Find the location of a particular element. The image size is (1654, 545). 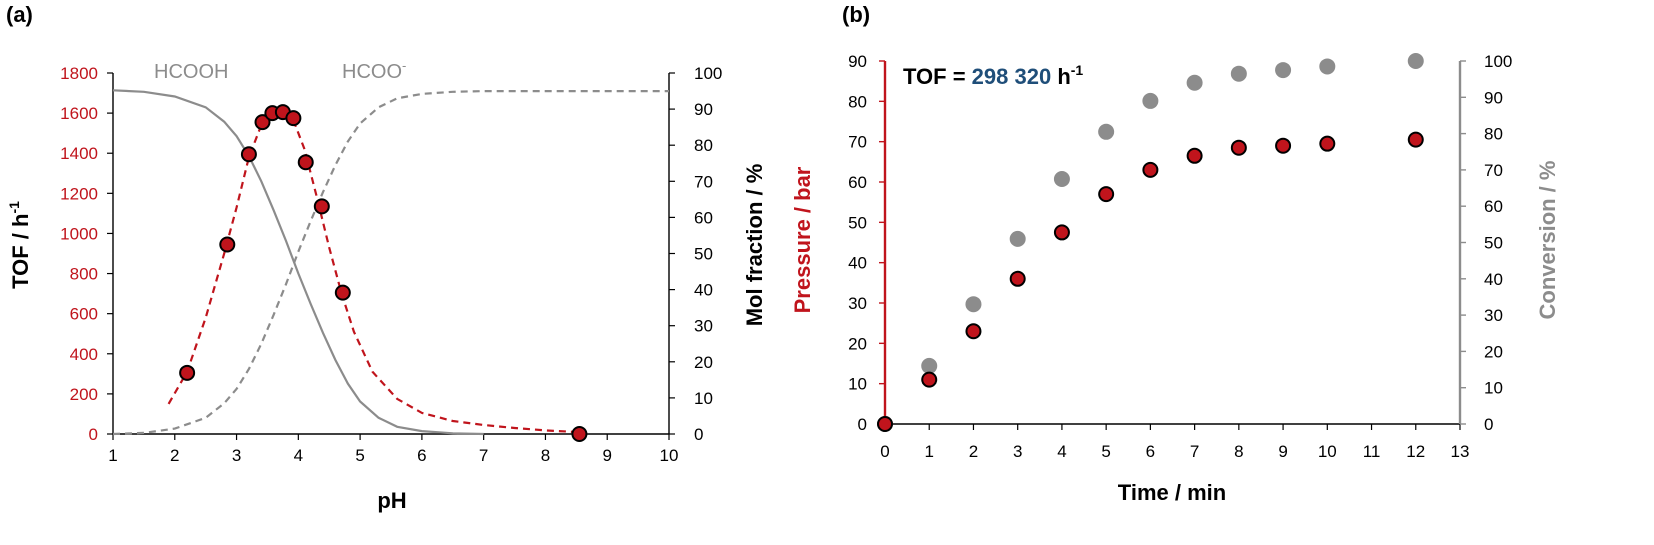

panel-b-y2-tick-label: 10 is located at coordinates (1493, 388).